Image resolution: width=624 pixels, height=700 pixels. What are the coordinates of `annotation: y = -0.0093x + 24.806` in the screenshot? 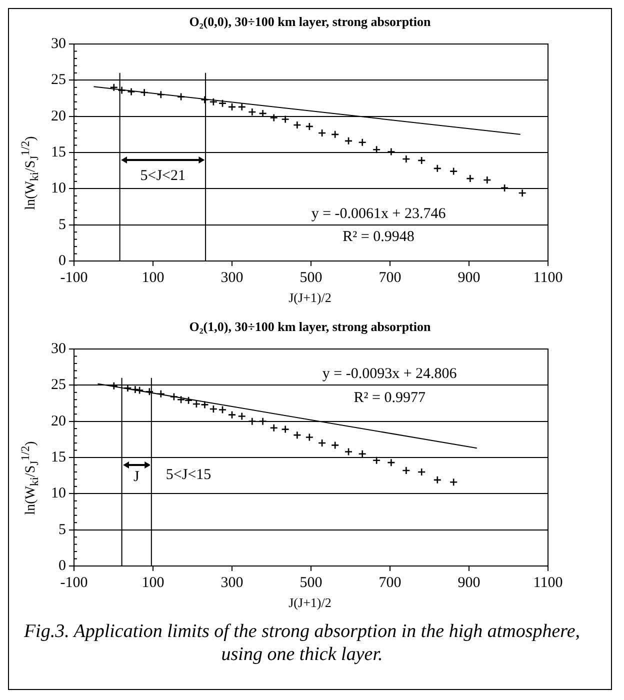 It's located at (389, 374).